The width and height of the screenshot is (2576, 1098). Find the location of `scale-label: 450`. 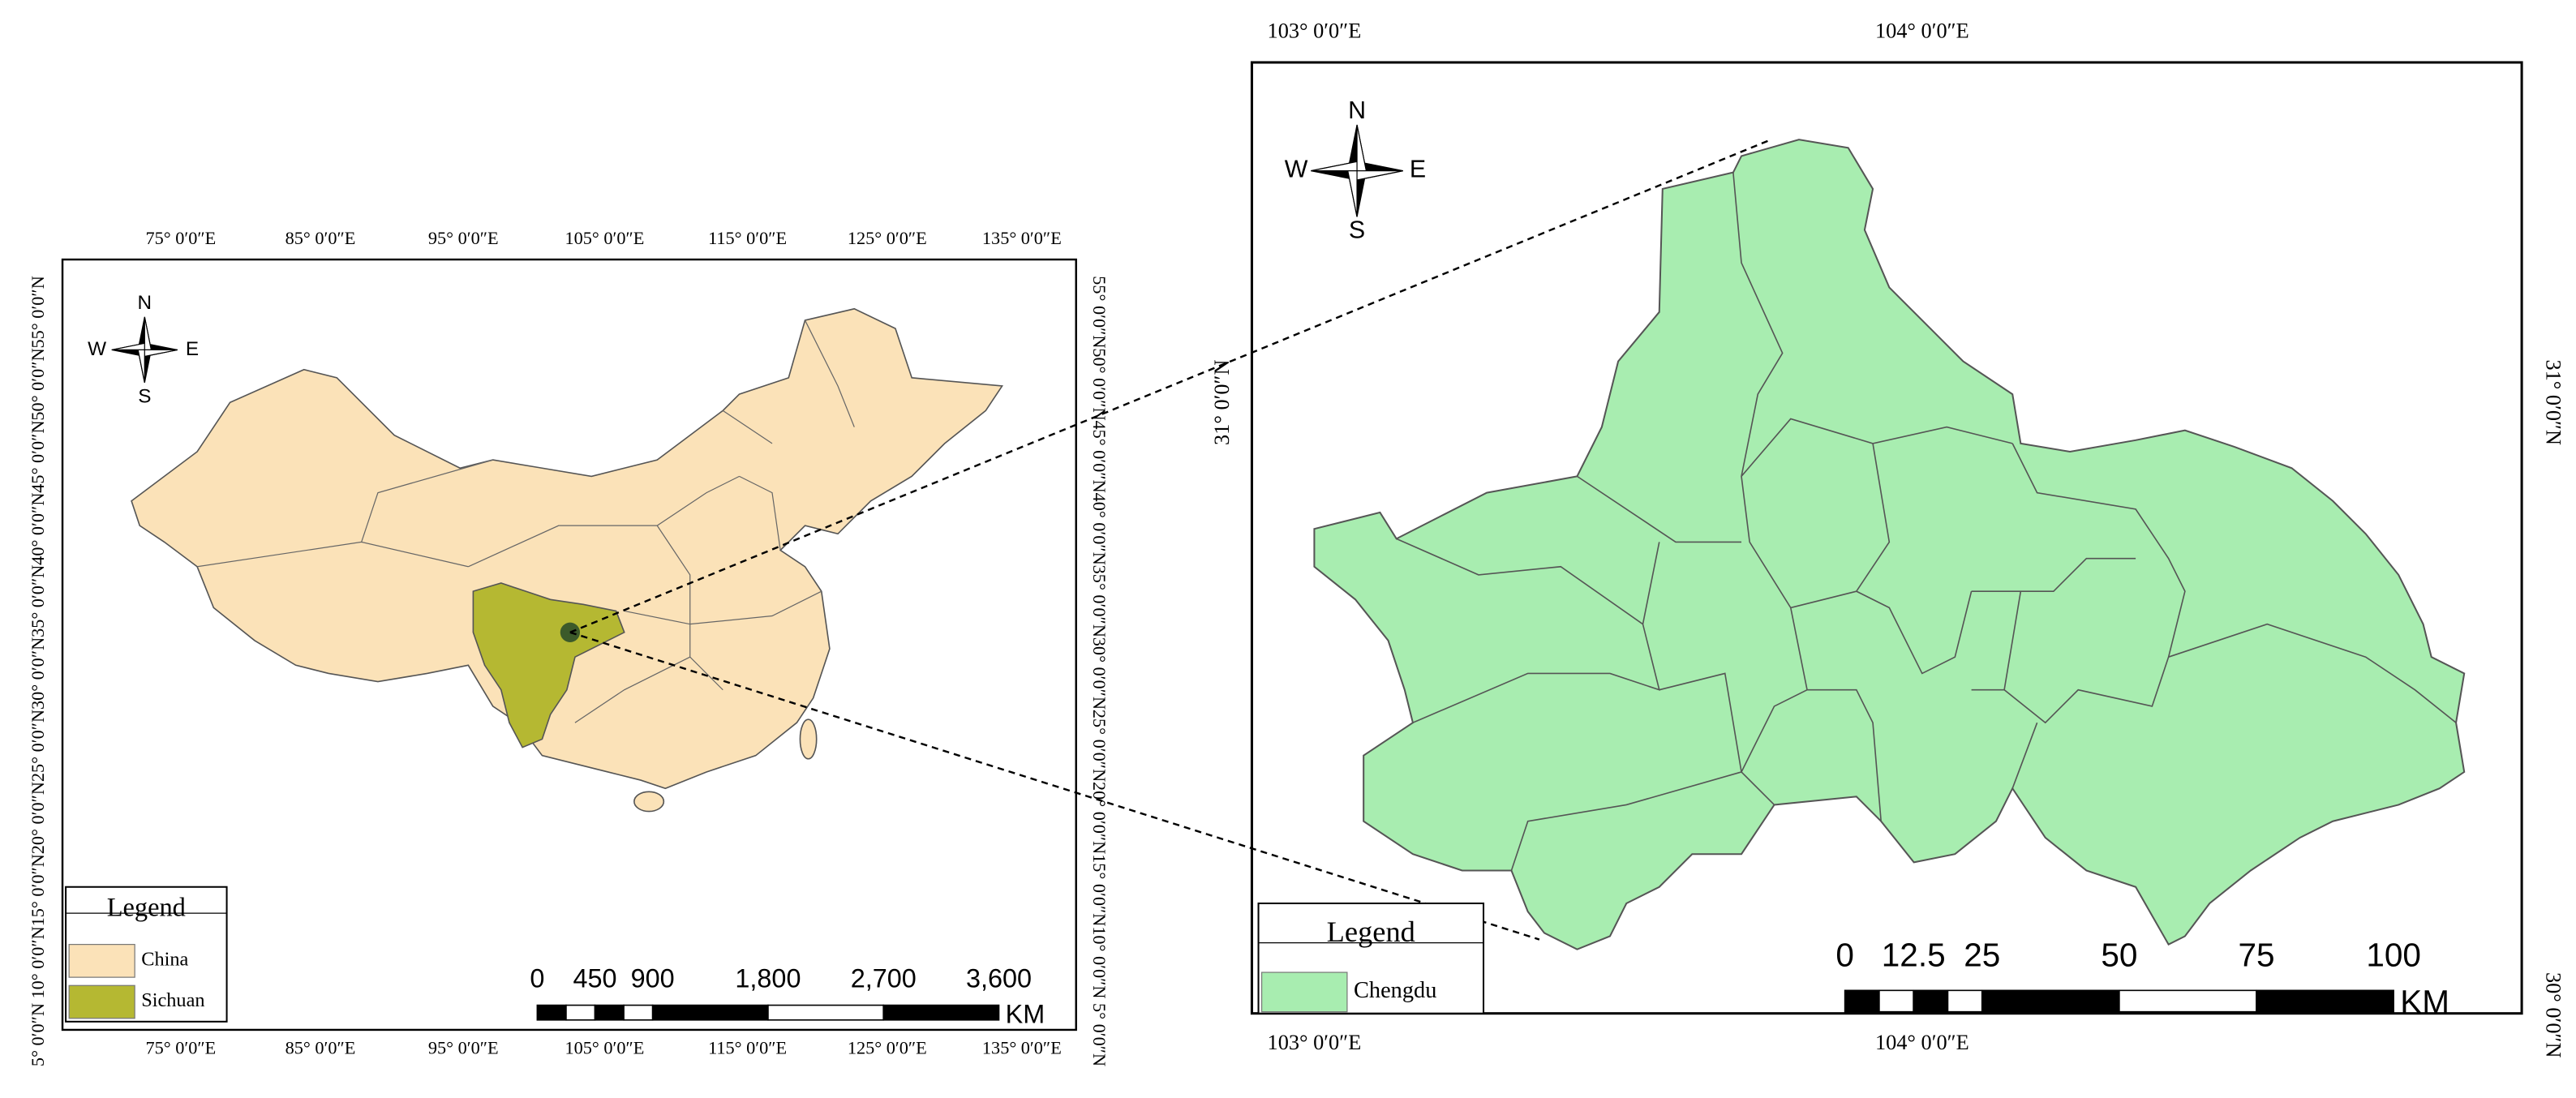

scale-label: 450 is located at coordinates (594, 979).